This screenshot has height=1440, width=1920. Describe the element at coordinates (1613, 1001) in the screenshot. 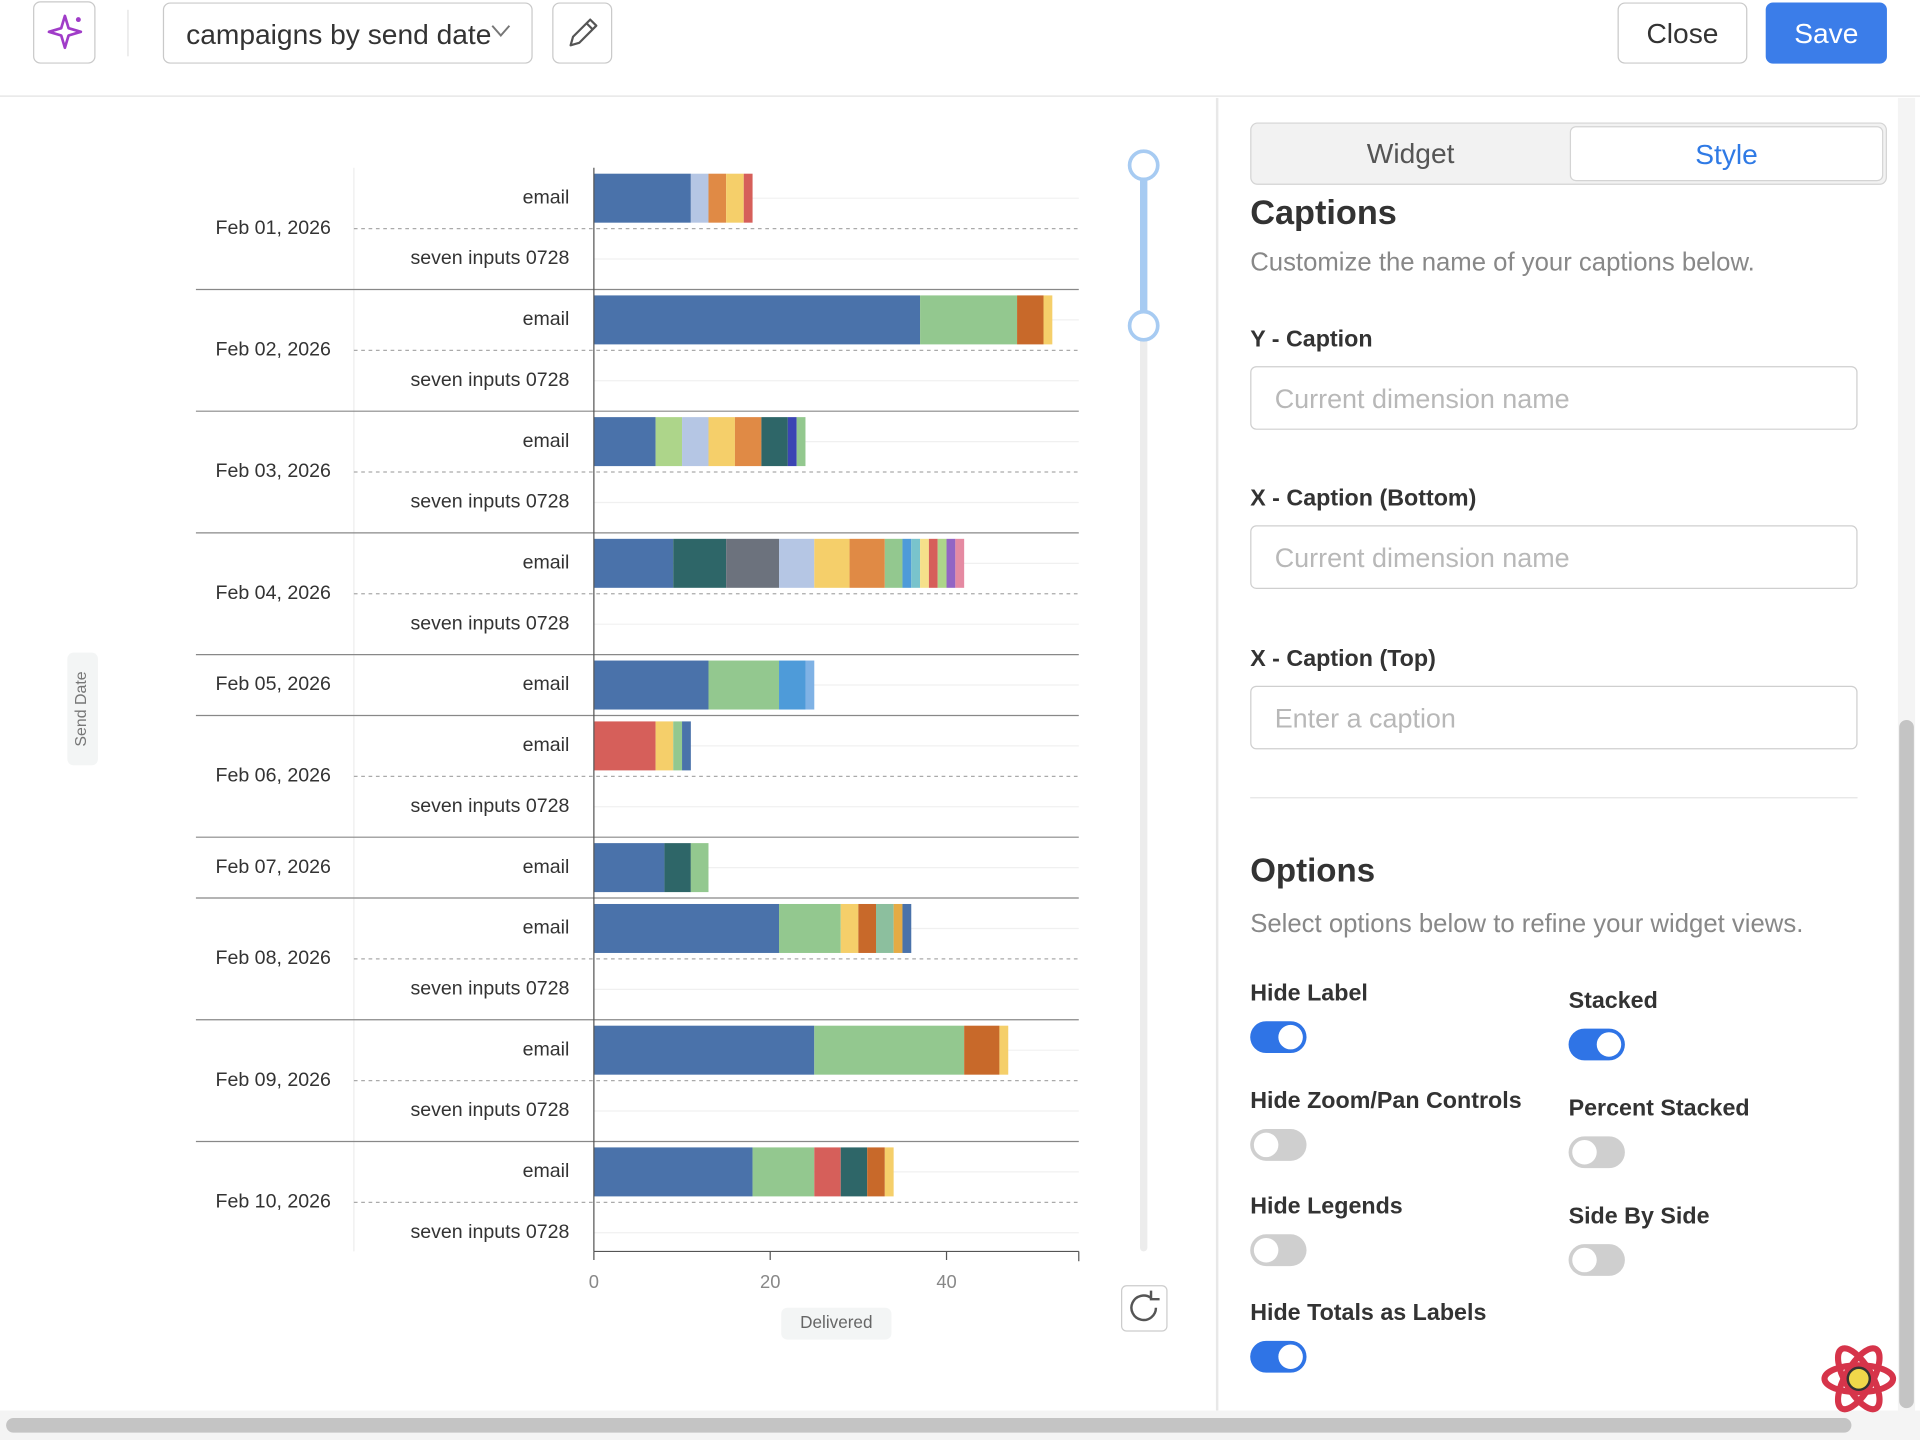

I see `toggle-label: Stacked` at that location.